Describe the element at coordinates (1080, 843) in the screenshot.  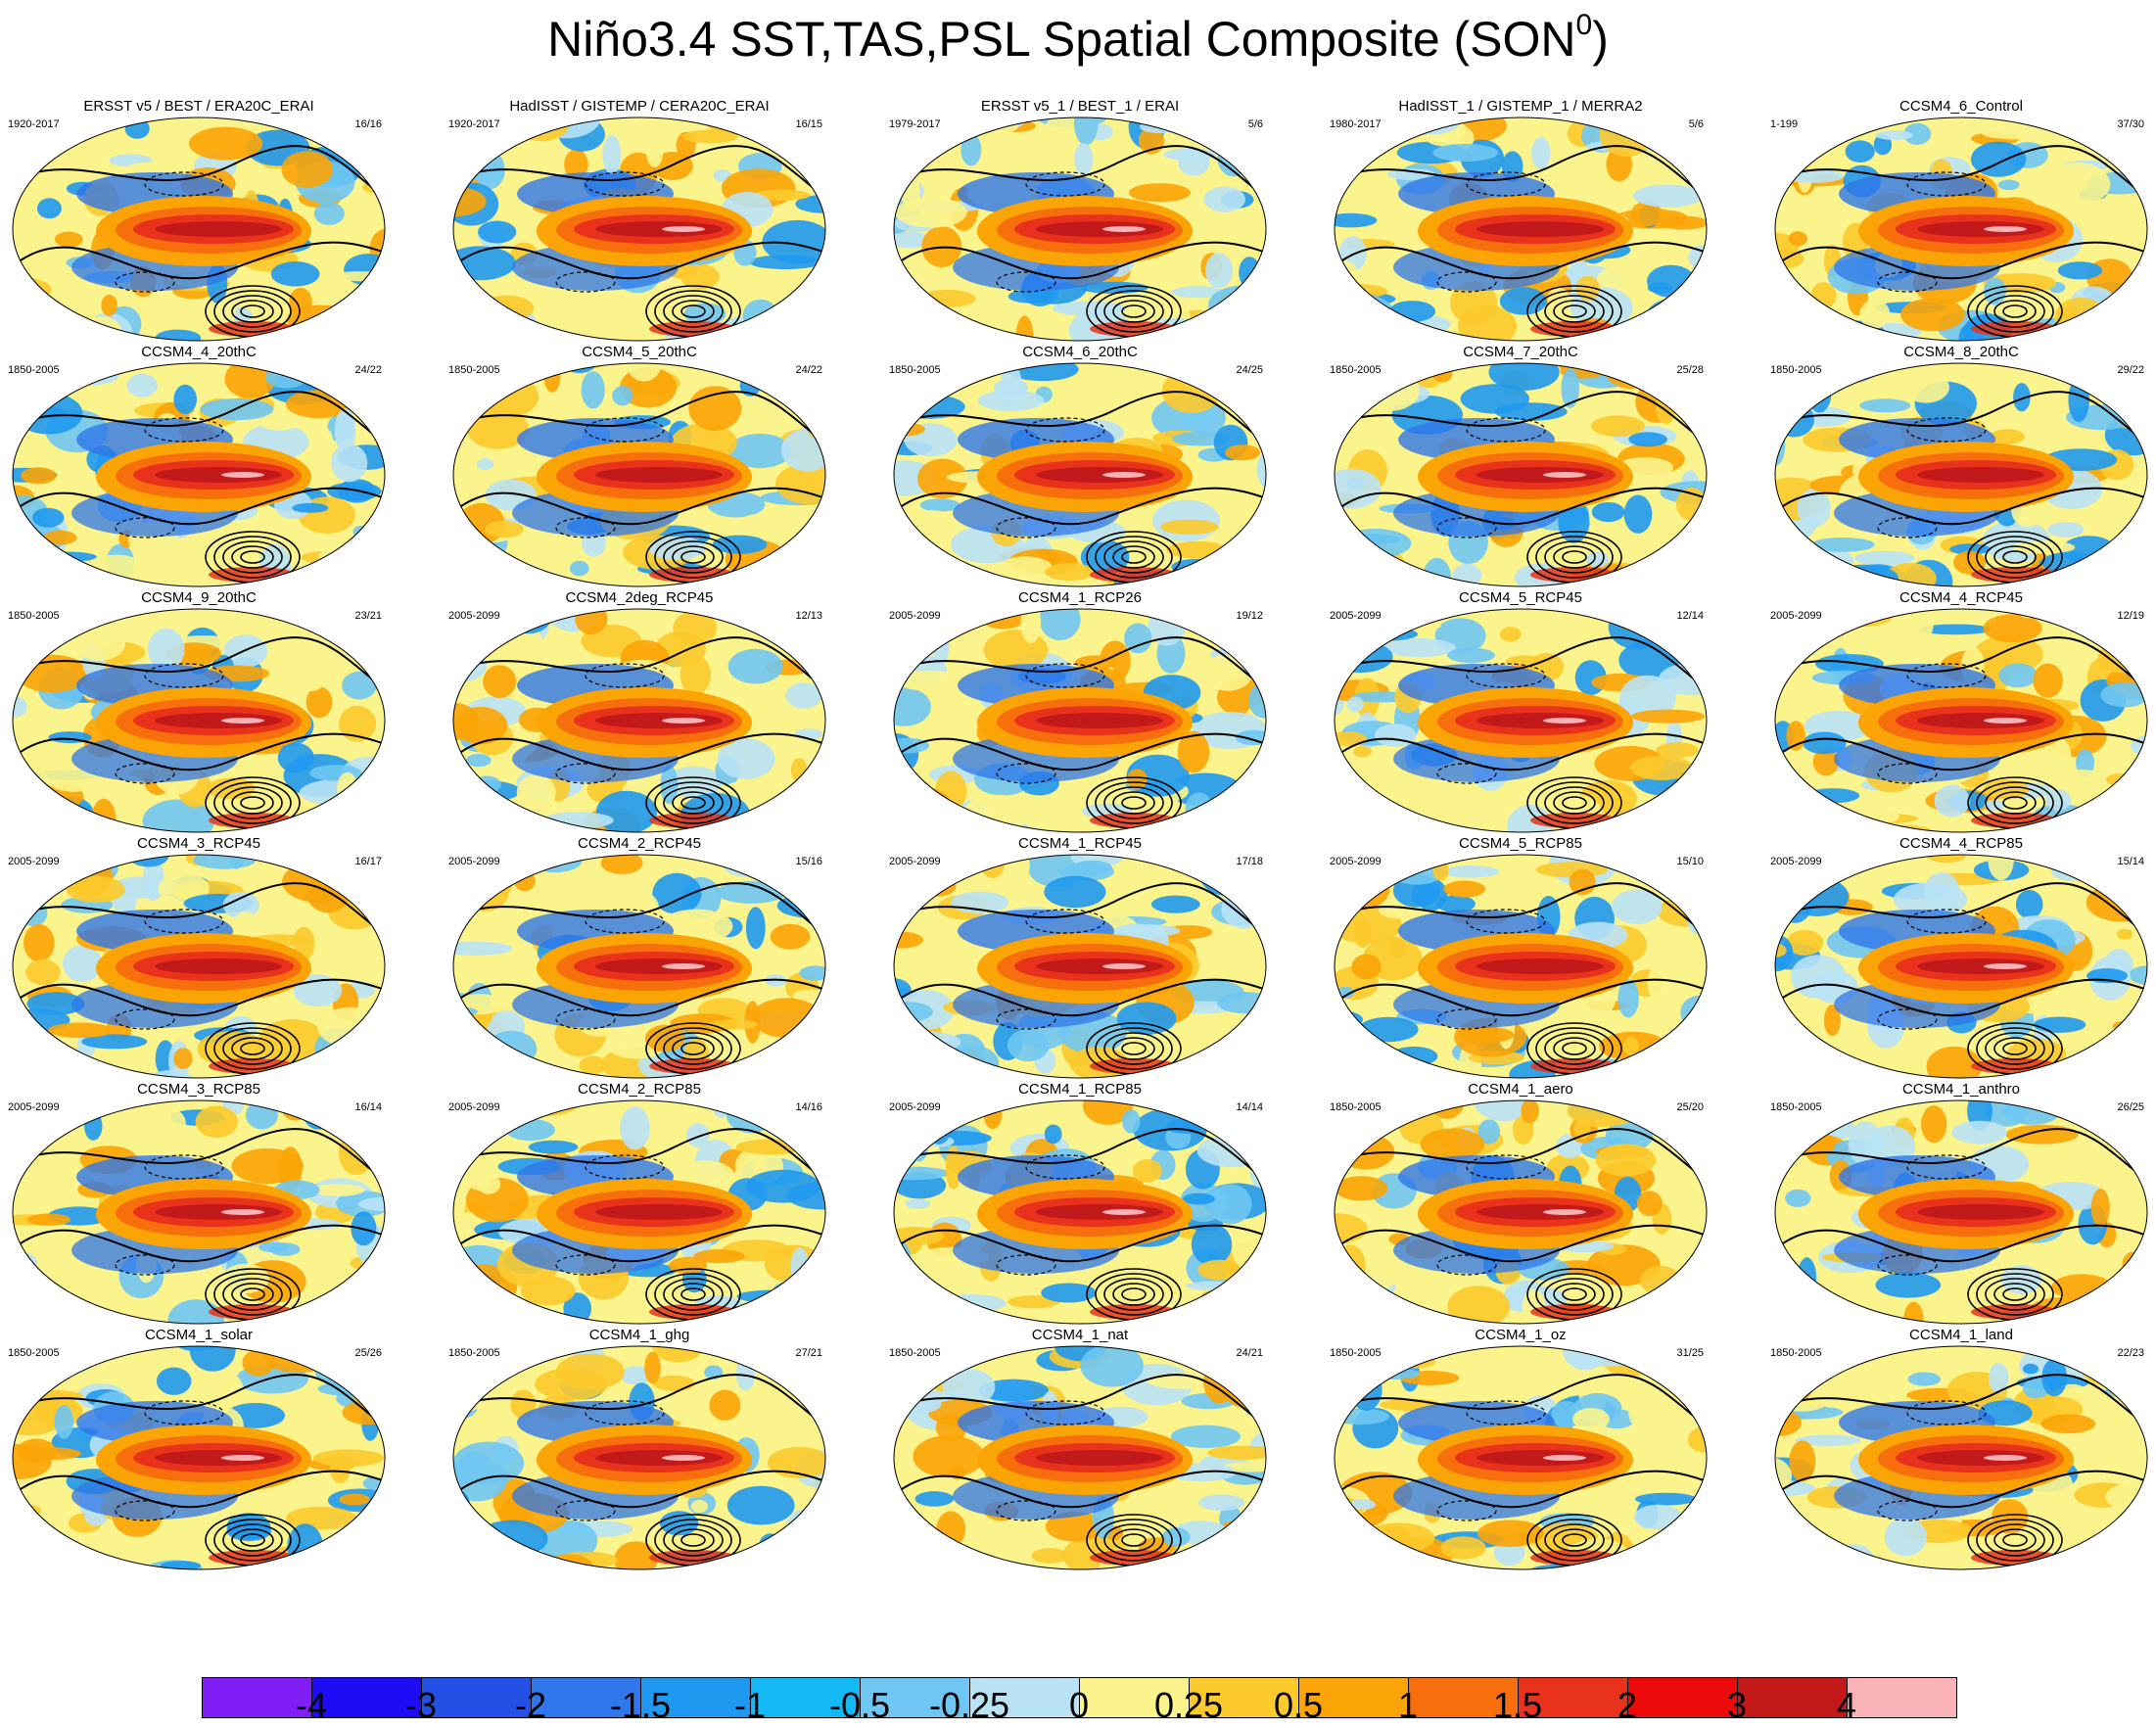
I see `panel-title: CCSM4_1_RCP45` at that location.